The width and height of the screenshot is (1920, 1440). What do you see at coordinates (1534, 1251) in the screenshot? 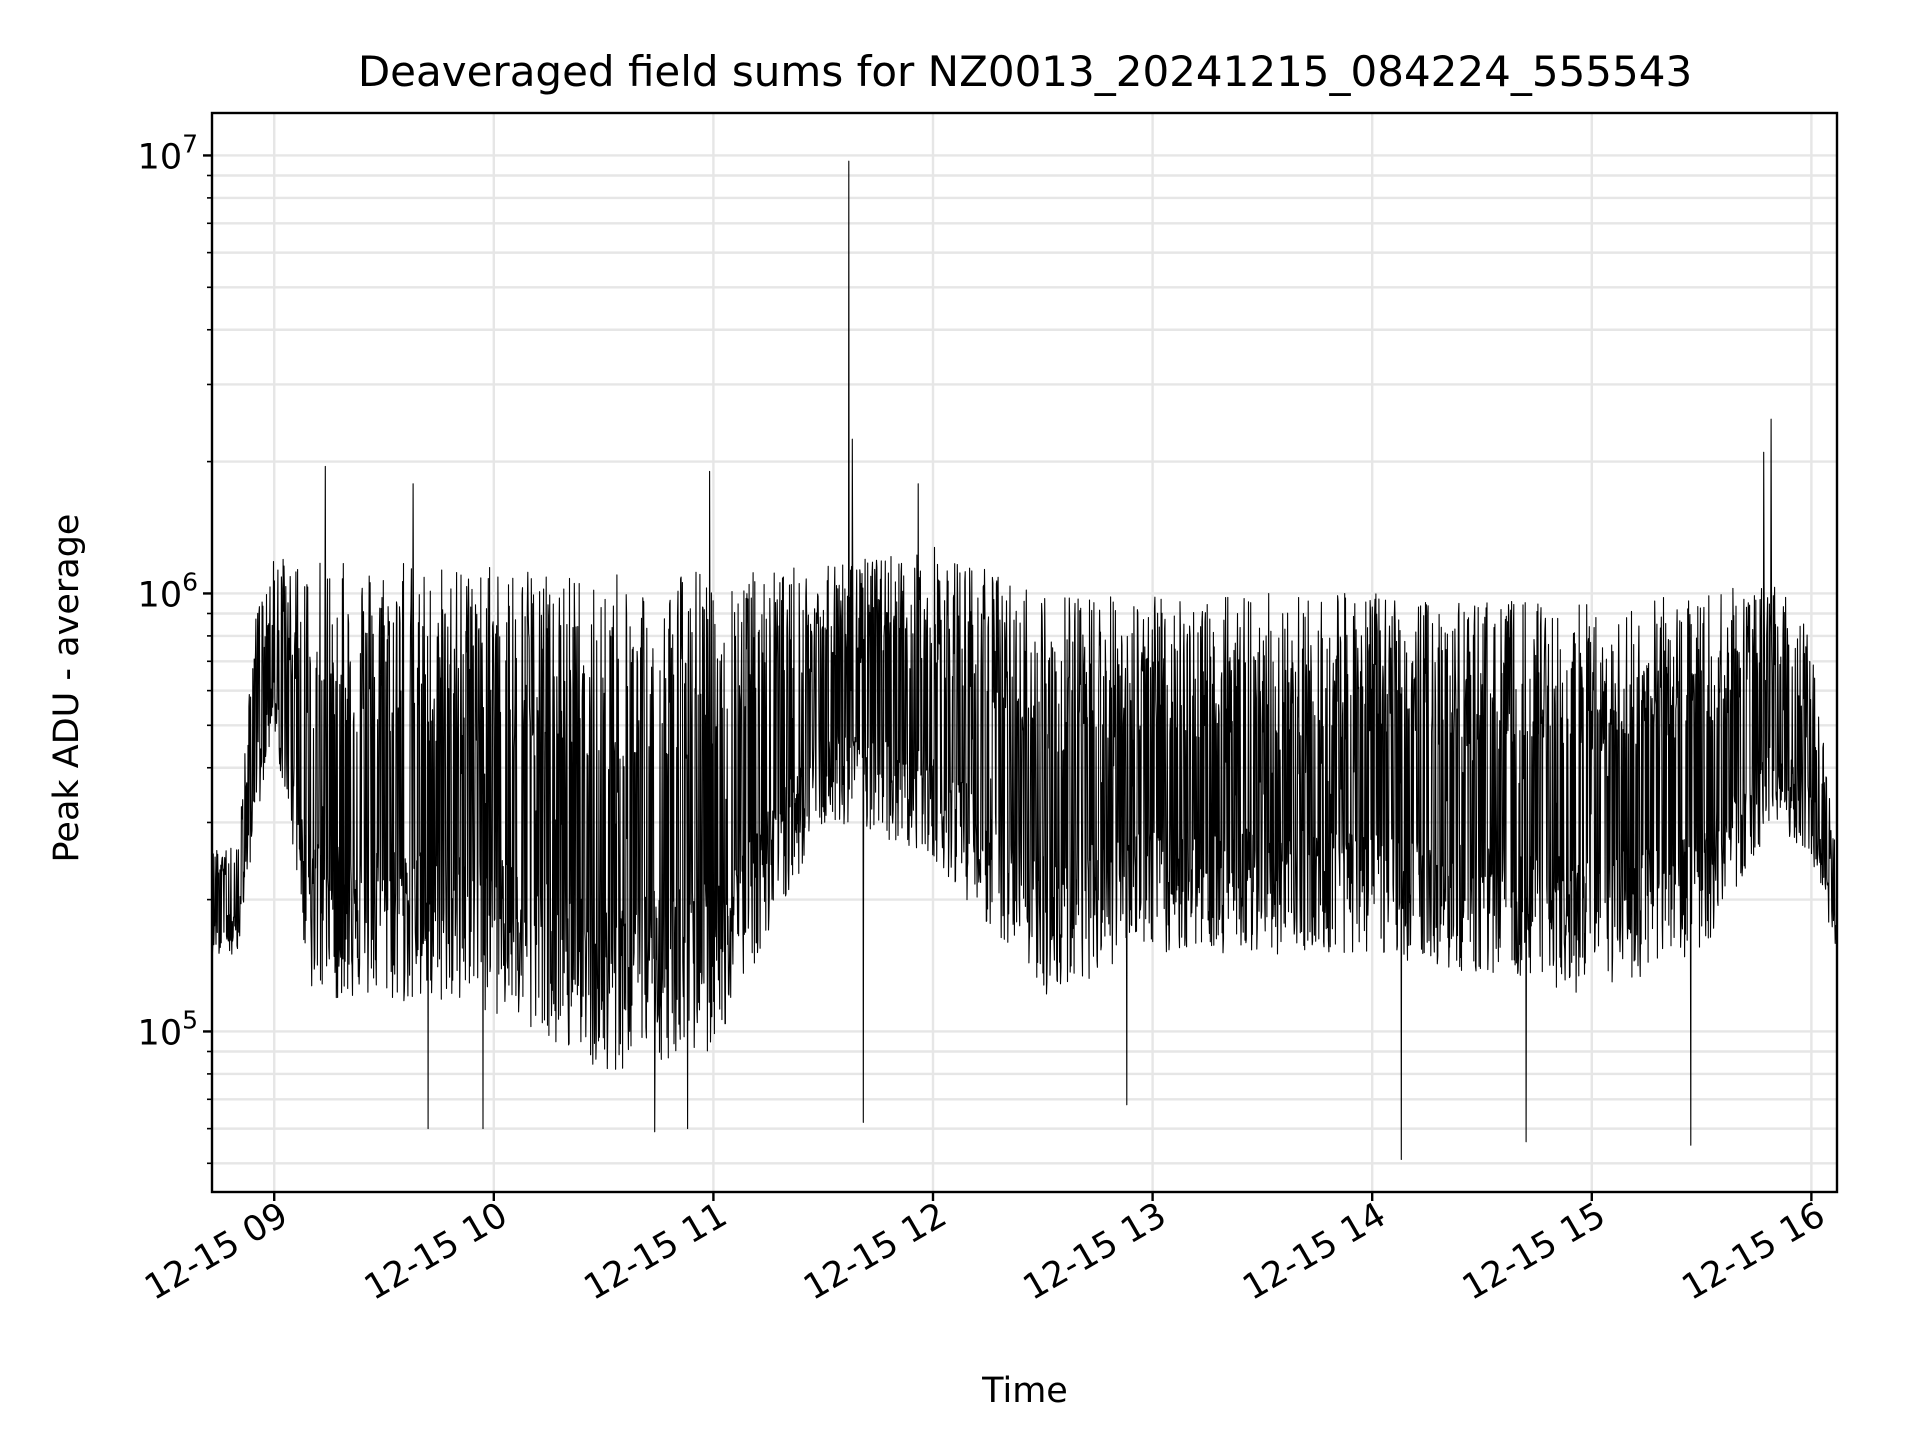
I see `x-tick-label: 12-15 15` at bounding box center [1534, 1251].